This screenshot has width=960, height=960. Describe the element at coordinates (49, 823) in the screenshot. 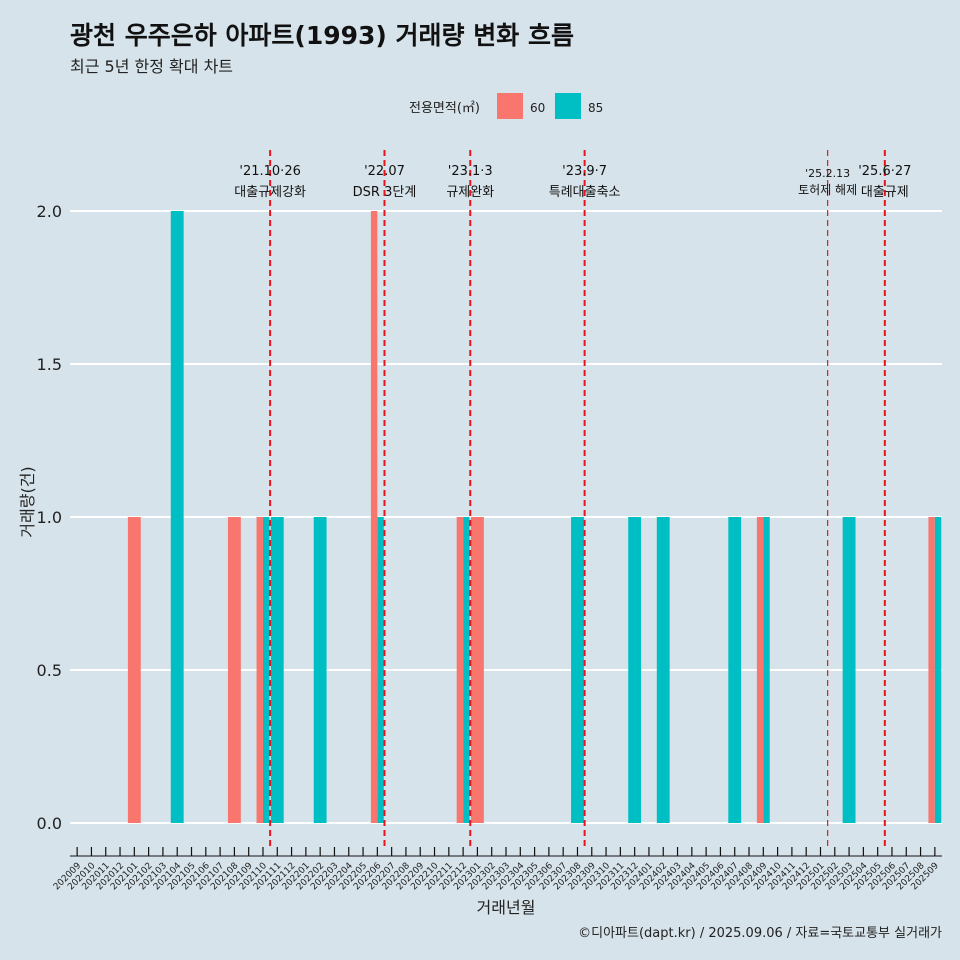

I see `y-tick-label: 0.0` at that location.